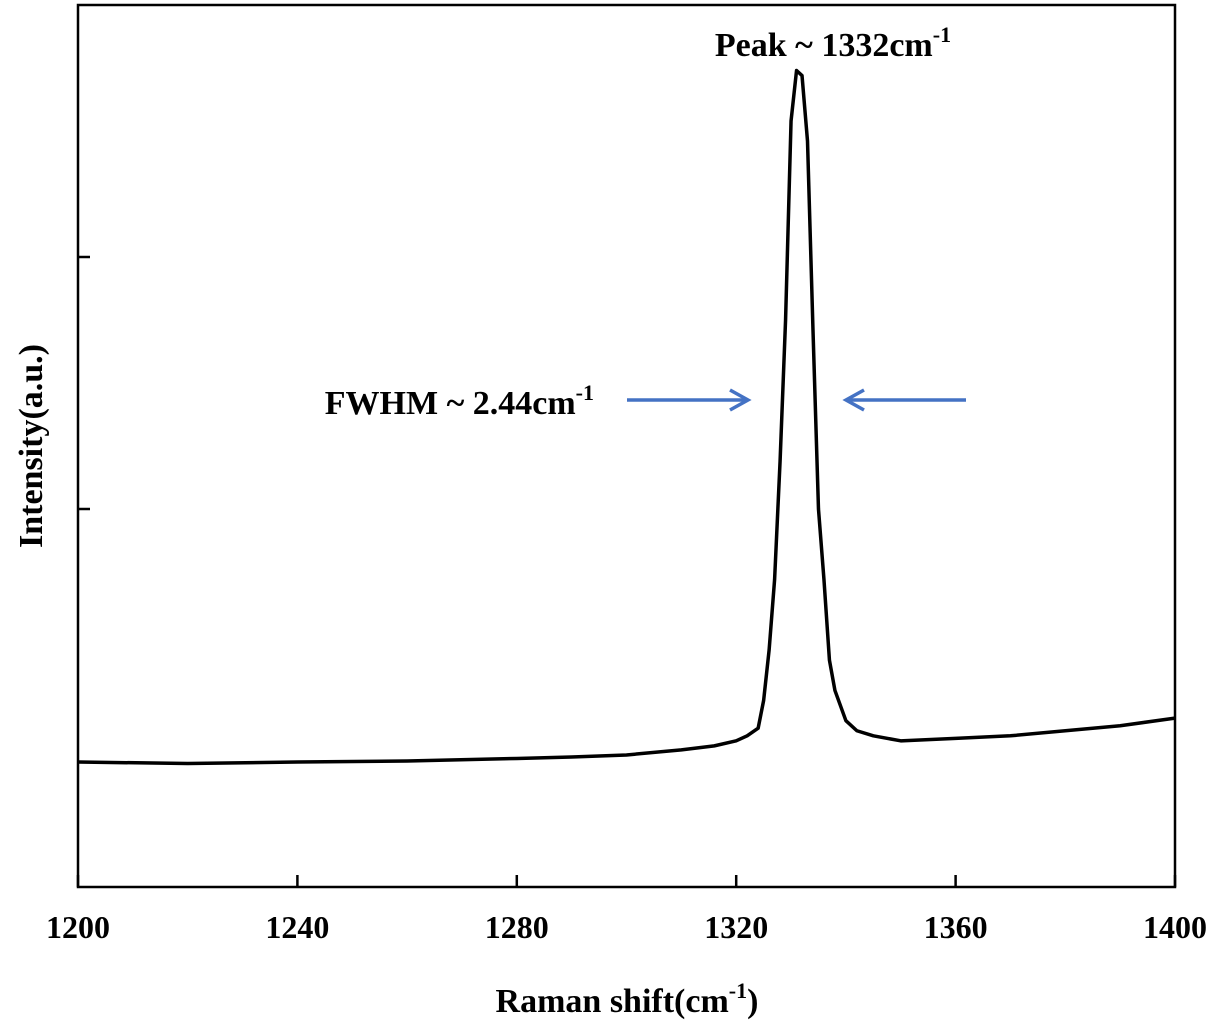 This screenshot has width=1221, height=1028. Describe the element at coordinates (459, 401) in the screenshot. I see `fwhm-annotation: FWHM ~ 2.44cm-1` at that location.